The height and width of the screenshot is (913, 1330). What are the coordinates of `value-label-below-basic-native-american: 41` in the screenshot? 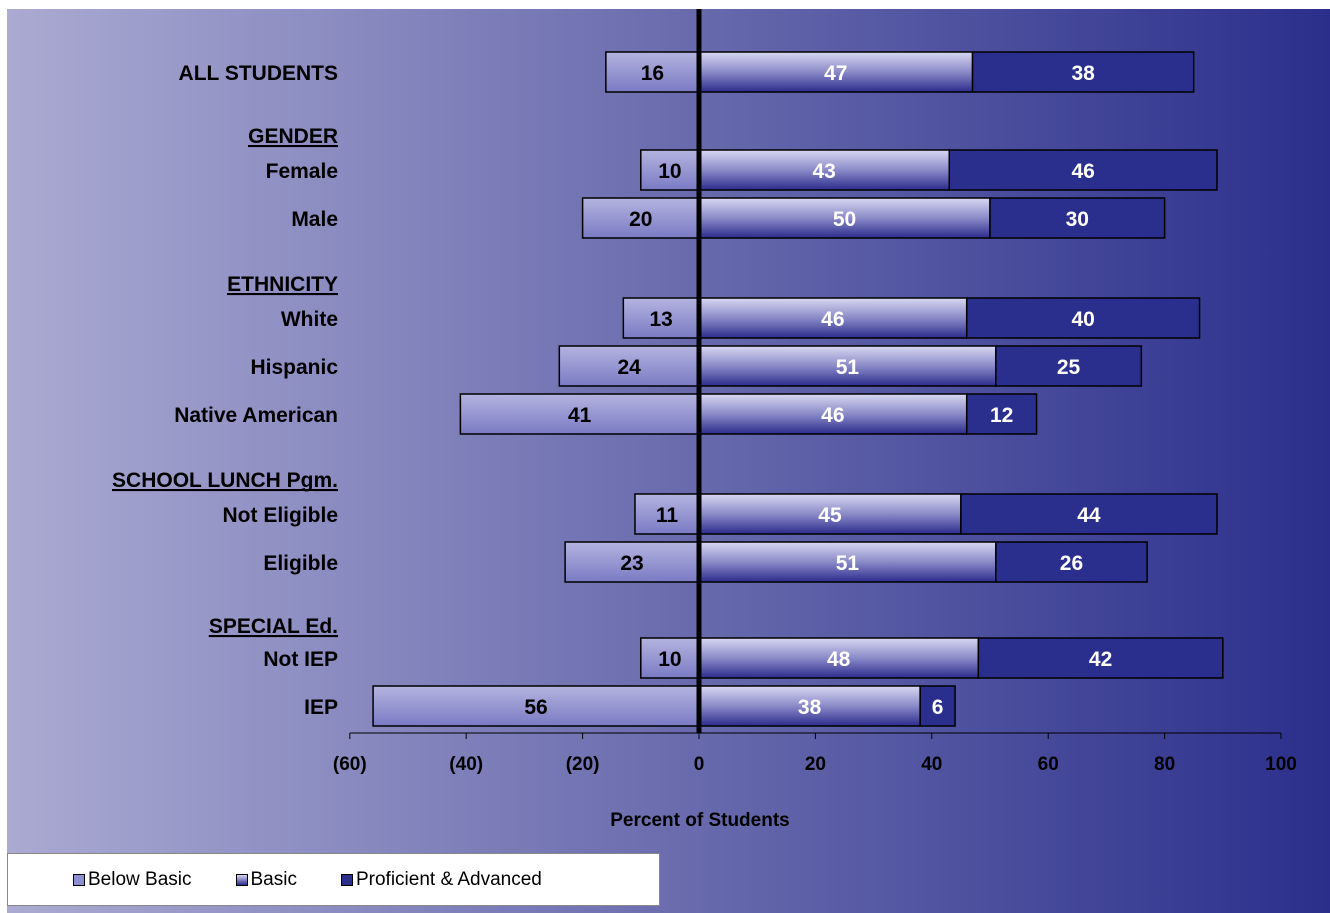 It's located at (580, 415).